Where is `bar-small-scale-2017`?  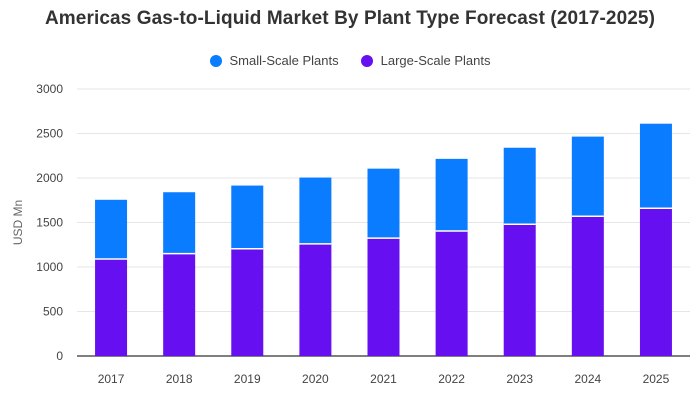
bar-small-scale-2017 is located at coordinates (111, 229).